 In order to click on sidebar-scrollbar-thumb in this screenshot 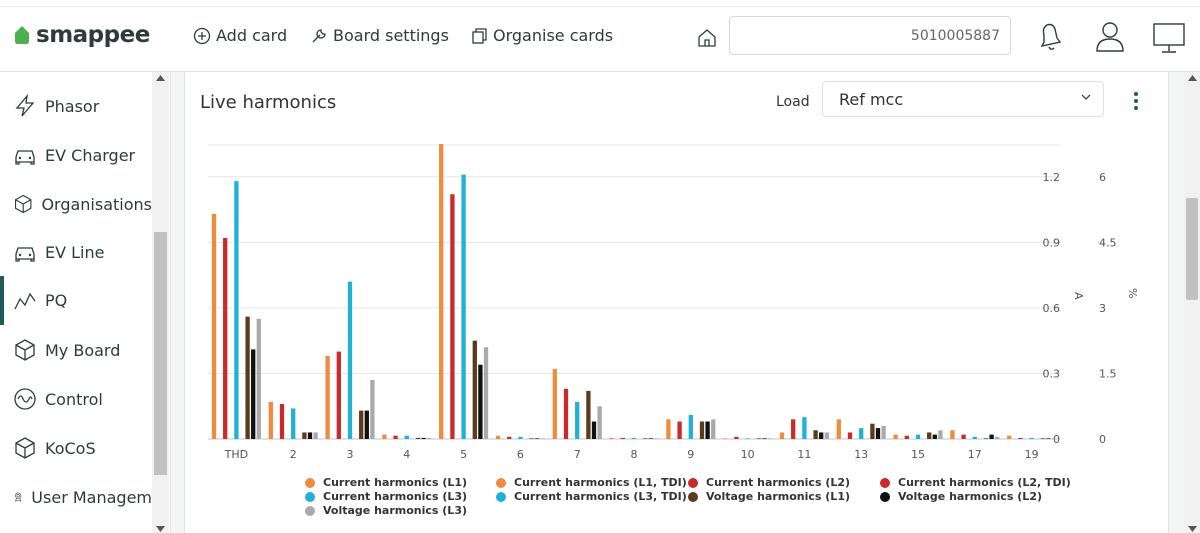, I will do `click(160, 353)`.